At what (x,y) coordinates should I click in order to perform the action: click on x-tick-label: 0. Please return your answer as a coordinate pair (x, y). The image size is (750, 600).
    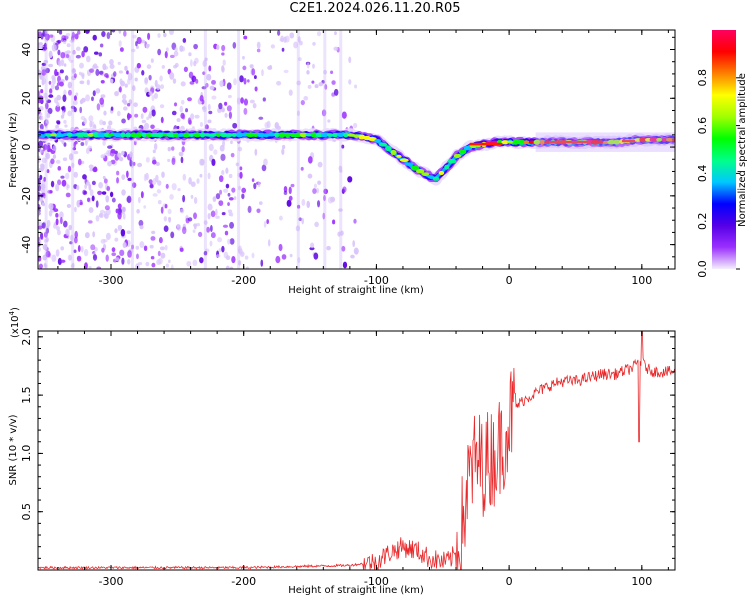
    Looking at the image, I should click on (509, 280).